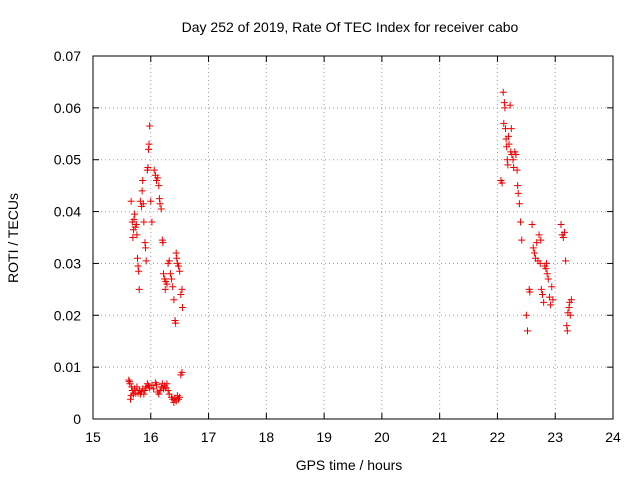  I want to click on y-tick-label: 0.01, so click(67, 367).